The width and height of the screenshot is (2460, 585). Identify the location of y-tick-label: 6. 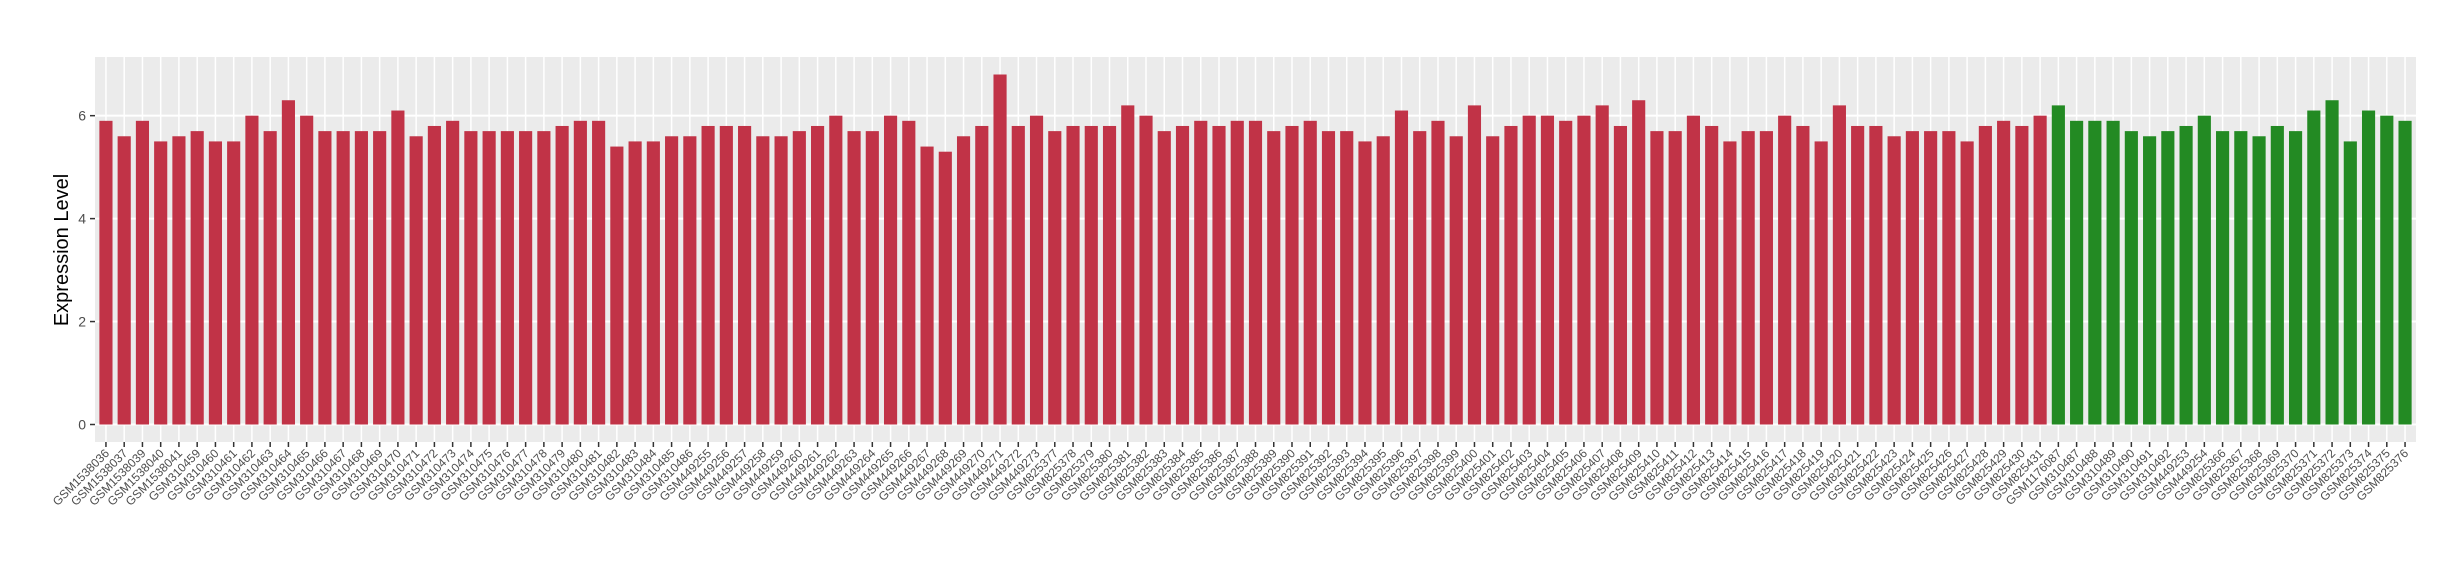
(82, 116).